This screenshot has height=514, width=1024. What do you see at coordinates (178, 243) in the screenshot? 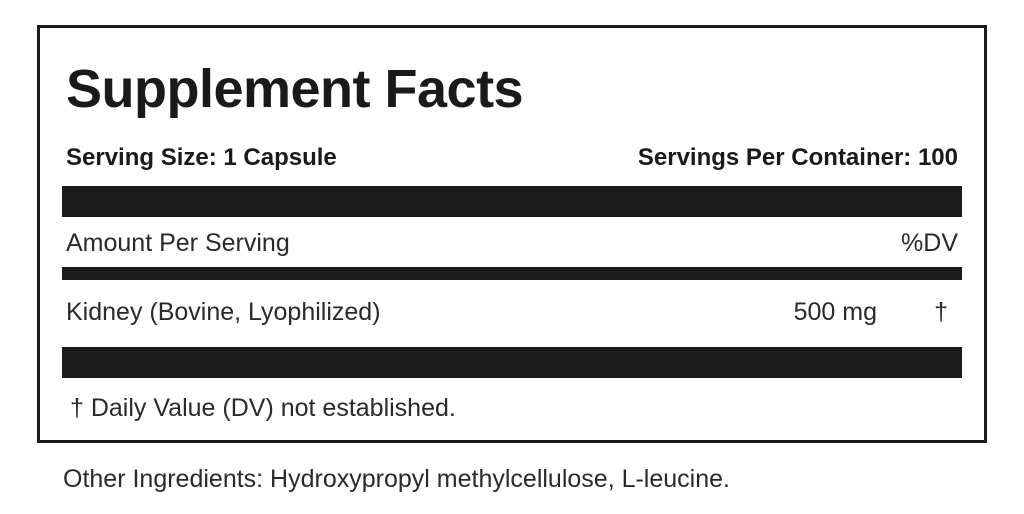
I see `amount-per-serving-header: Amount Per Serving` at bounding box center [178, 243].